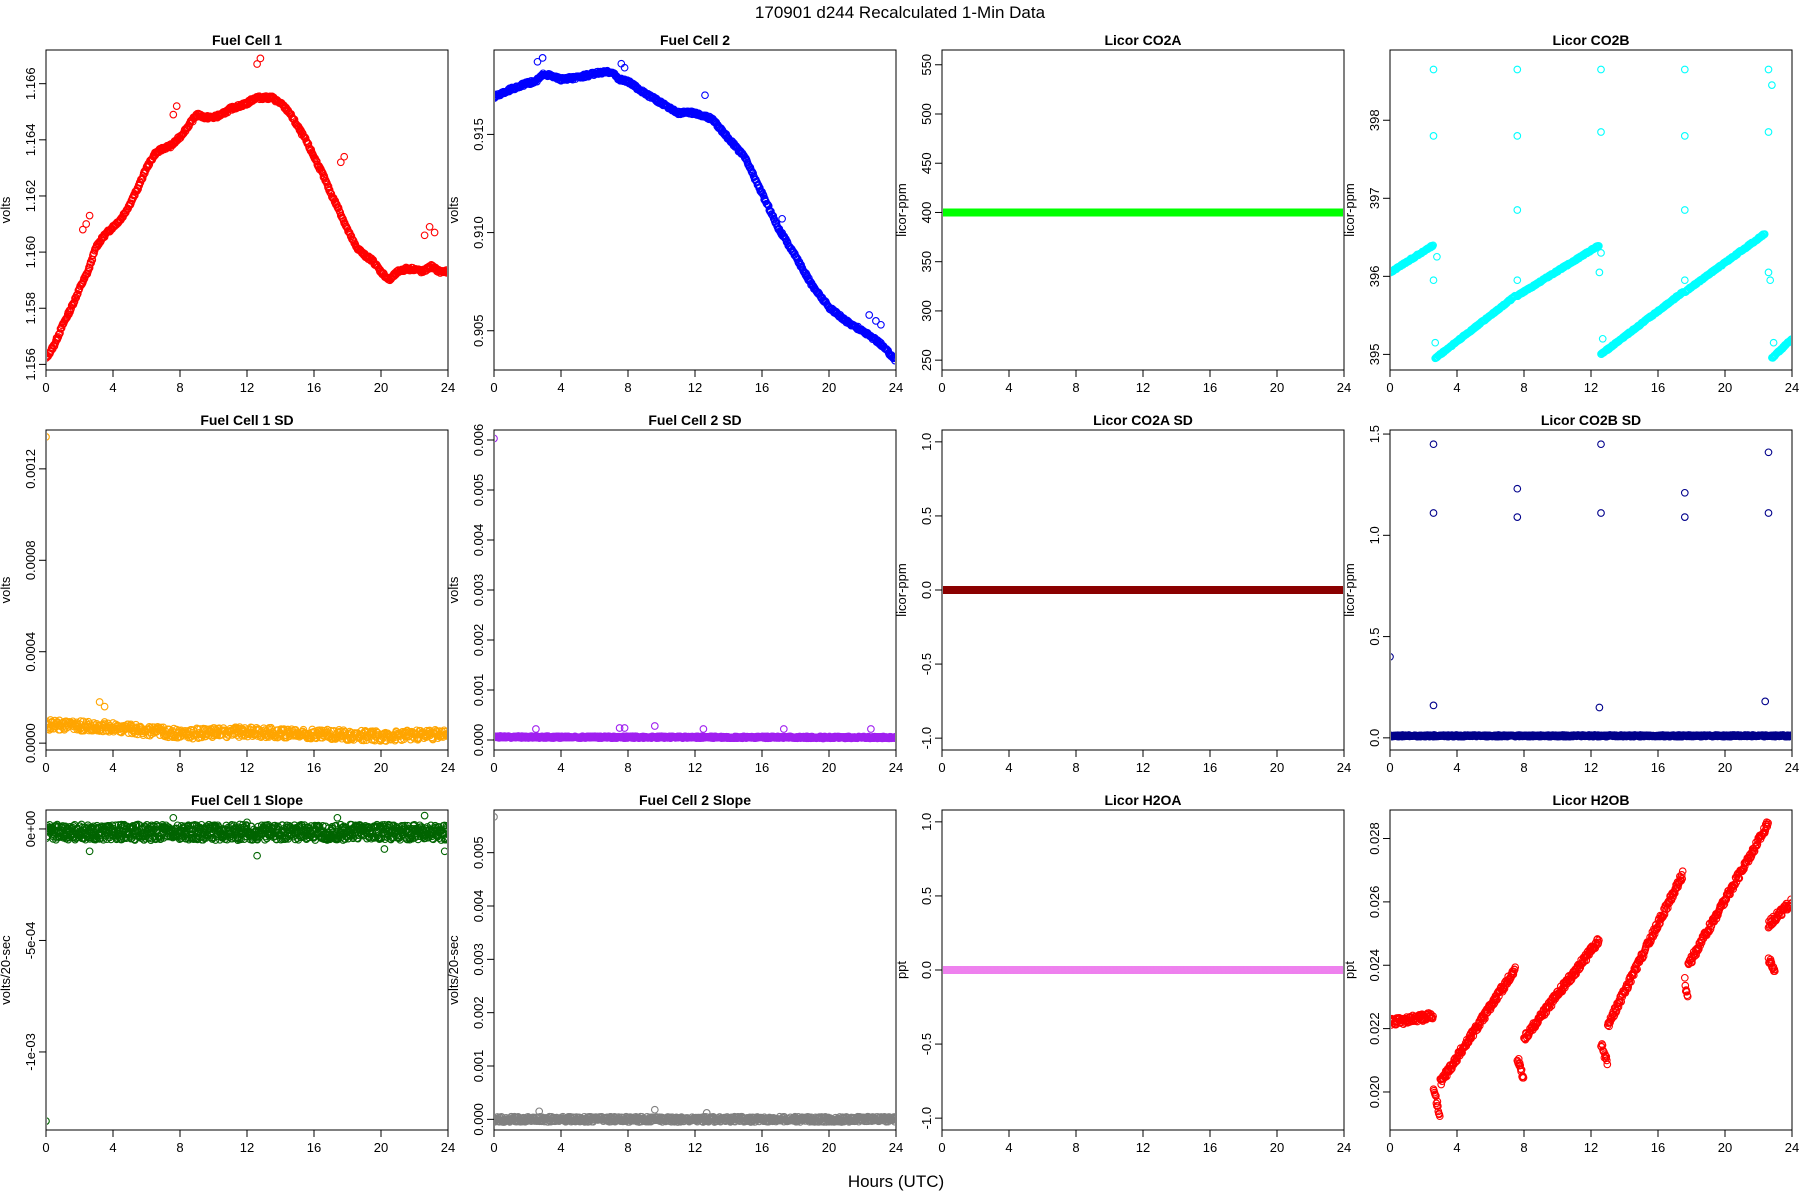  Describe the element at coordinates (926, 311) in the screenshot. I see `y-tick-label: 300` at that location.